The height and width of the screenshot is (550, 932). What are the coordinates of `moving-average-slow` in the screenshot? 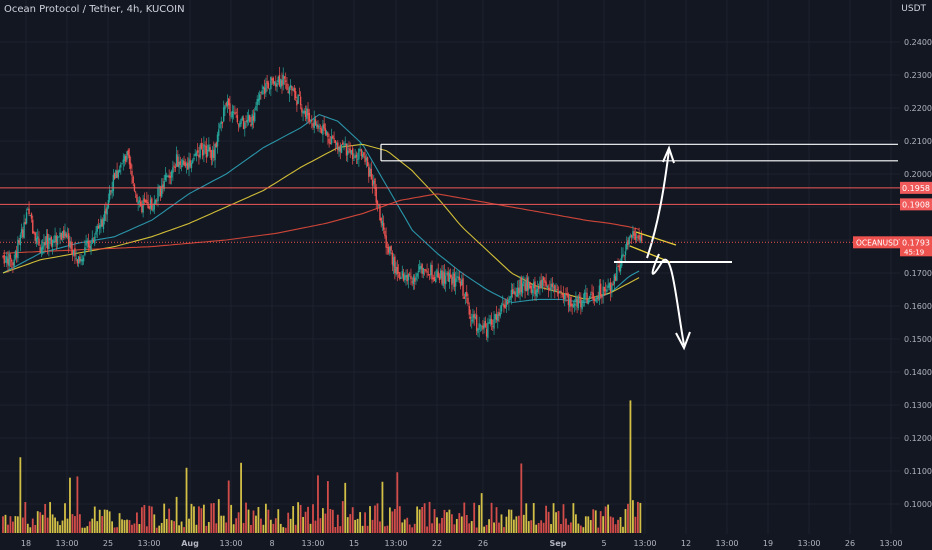 It's located at (321, 223).